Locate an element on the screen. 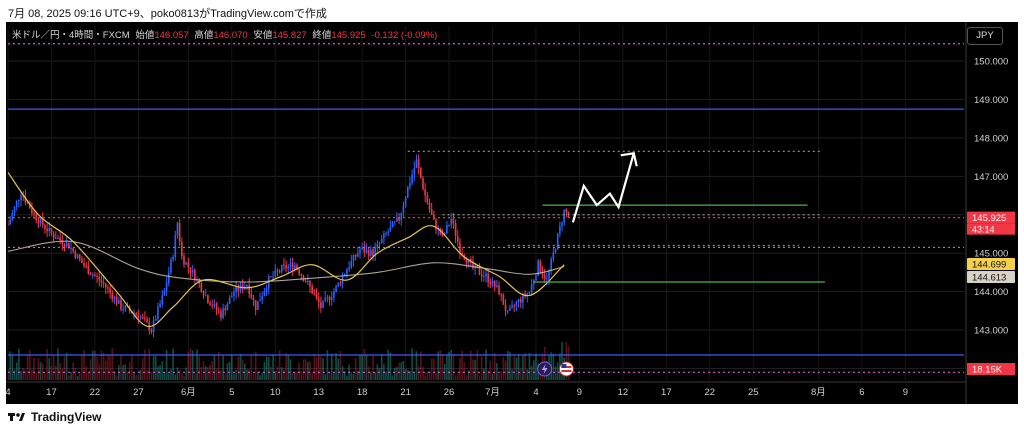 The image size is (1024, 430). currency-button: JPY is located at coordinates (985, 36).